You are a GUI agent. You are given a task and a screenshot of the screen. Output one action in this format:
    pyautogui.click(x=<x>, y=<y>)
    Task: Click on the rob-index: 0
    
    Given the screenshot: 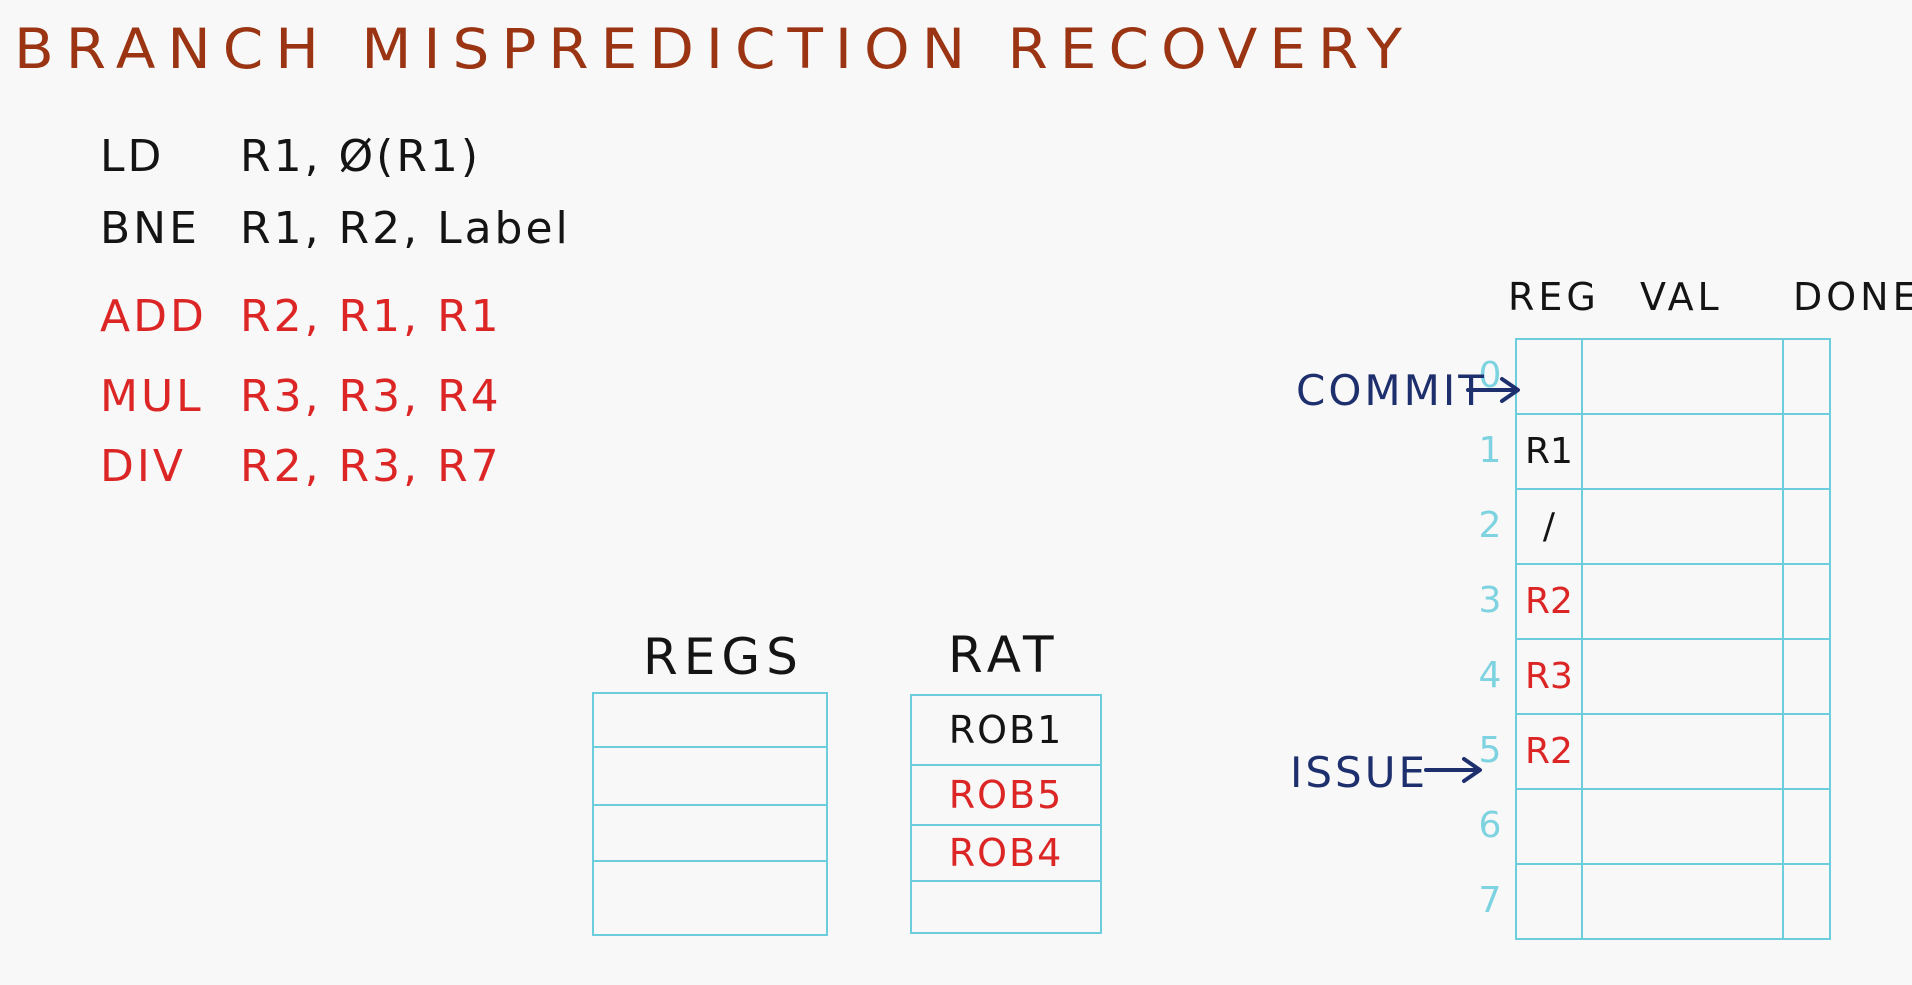 What is the action you would take?
    pyautogui.click(x=1490, y=375)
    